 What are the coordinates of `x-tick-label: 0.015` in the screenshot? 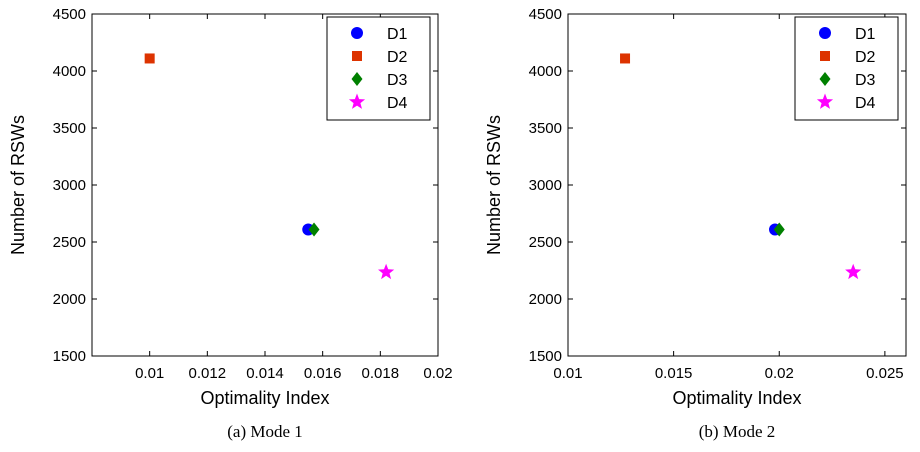 It's located at (674, 373).